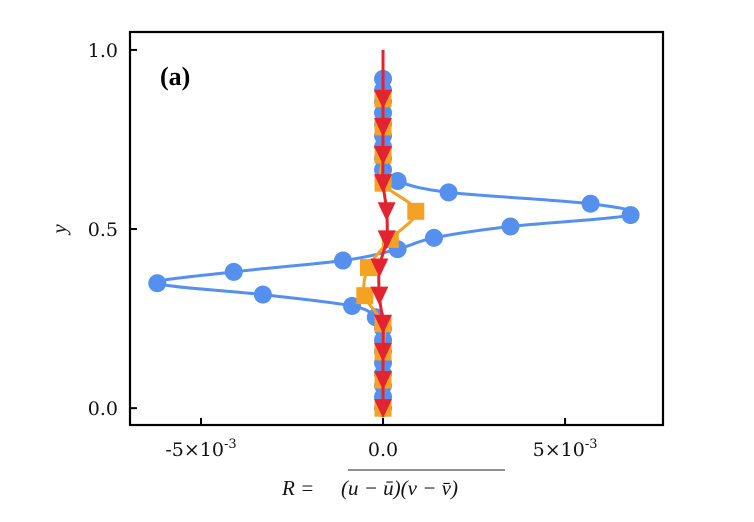 The width and height of the screenshot is (754, 522). I want to click on x-axis-label-lhs: R =, so click(297, 488).